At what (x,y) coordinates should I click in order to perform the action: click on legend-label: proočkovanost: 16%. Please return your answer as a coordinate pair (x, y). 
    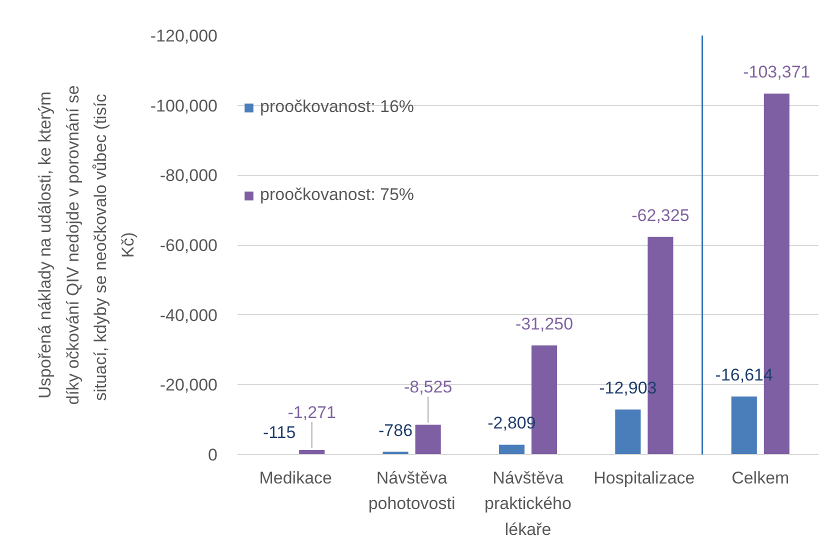
    Looking at the image, I should click on (337, 107).